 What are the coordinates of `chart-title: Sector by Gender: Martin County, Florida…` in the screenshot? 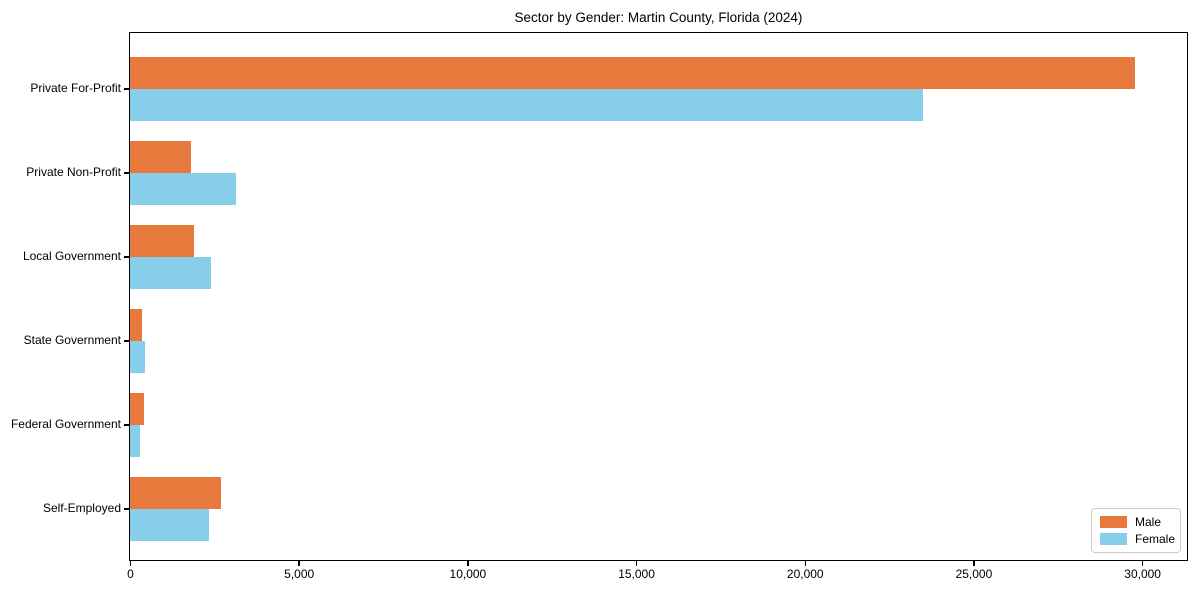 It's located at (658, 17).